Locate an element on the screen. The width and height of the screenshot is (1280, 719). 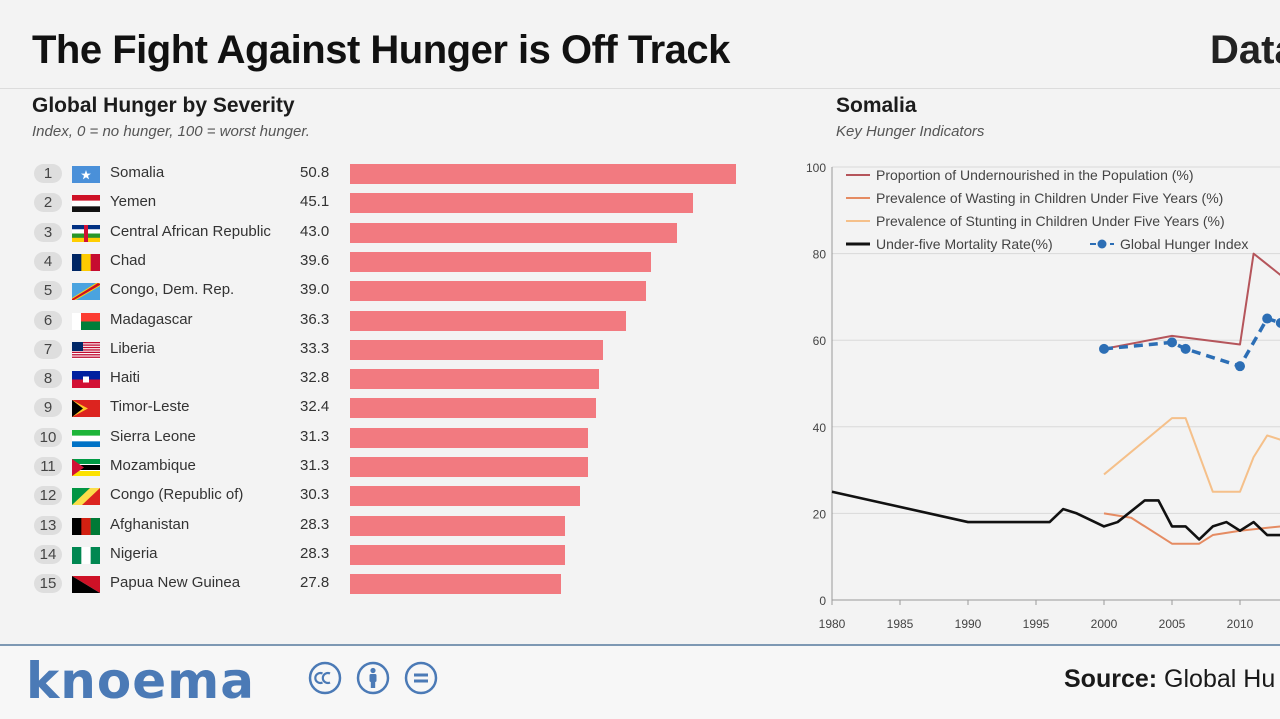
bar-row: 9 Timor-Leste 32.4 is located at coordinates (392, 407).